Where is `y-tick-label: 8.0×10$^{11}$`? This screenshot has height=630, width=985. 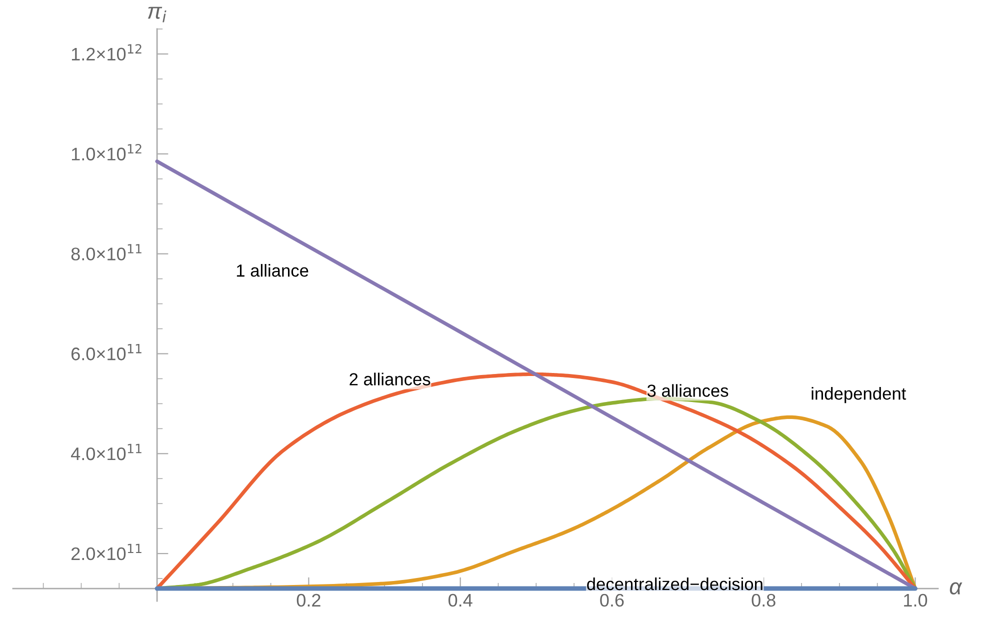 y-tick-label: 8.0×10$^{11}$ is located at coordinates (106, 252).